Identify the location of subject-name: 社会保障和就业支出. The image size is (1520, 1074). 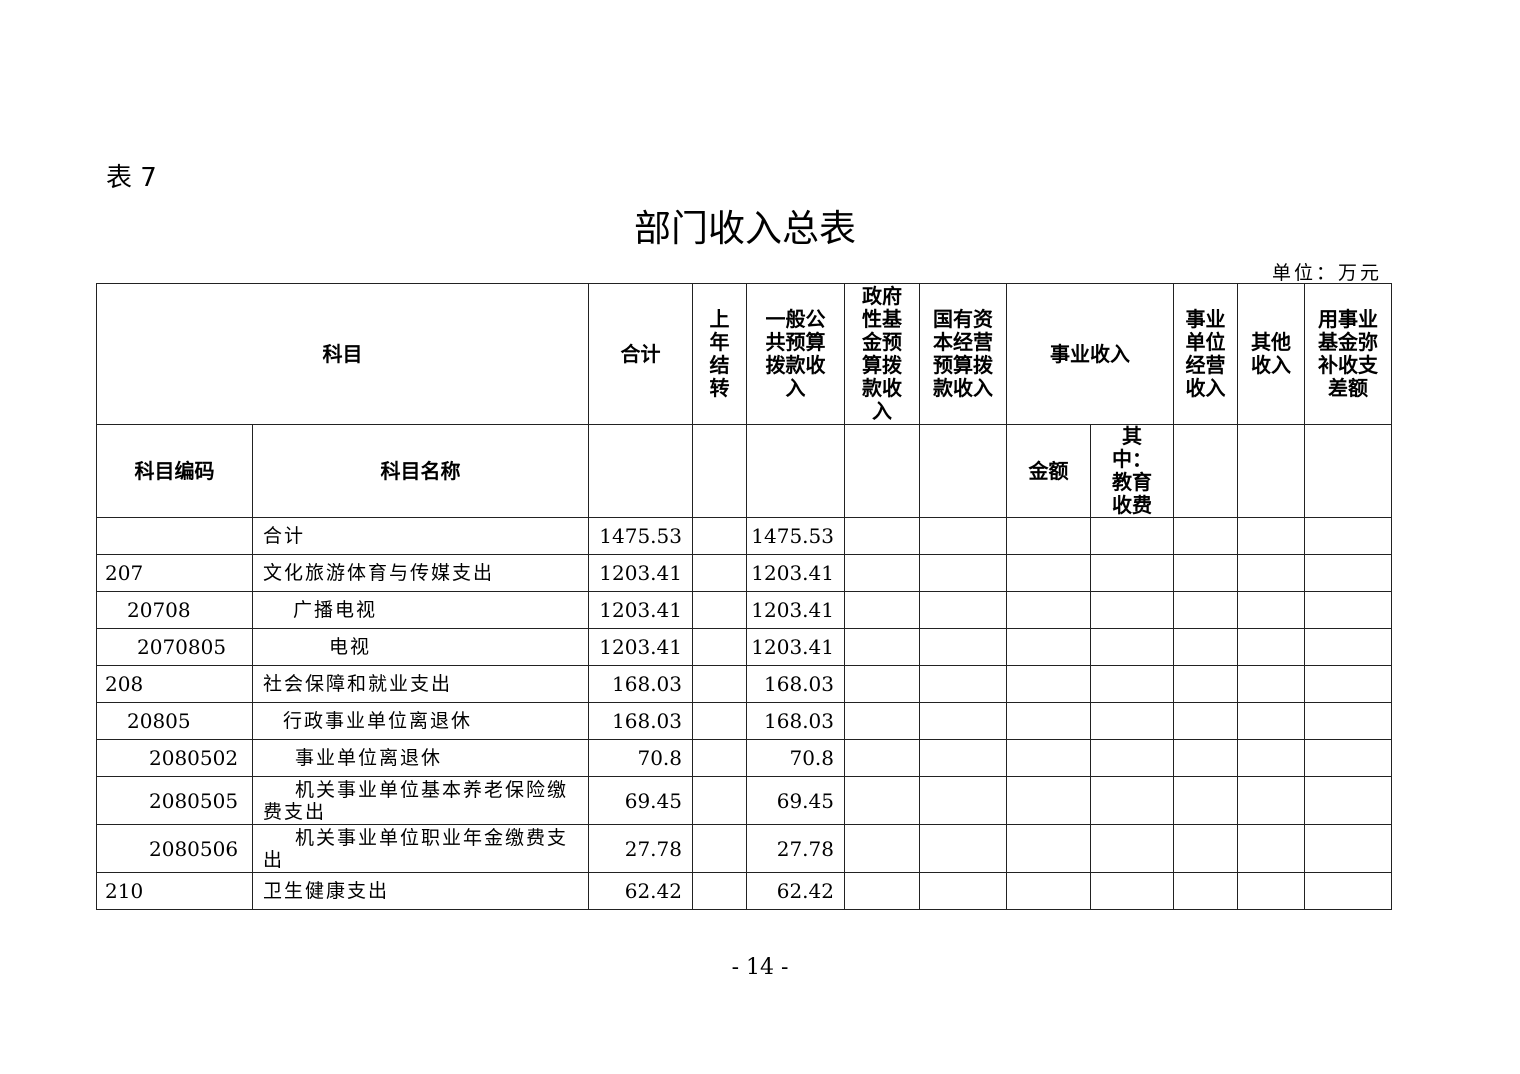
(420, 684).